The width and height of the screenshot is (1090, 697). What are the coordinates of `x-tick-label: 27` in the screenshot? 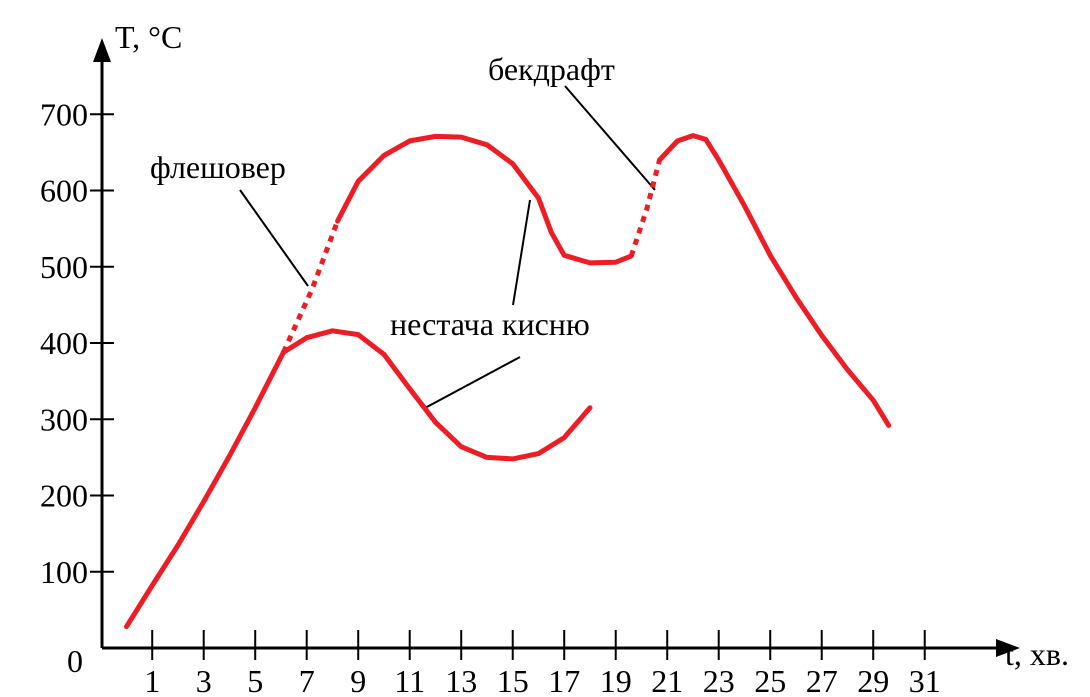 It's located at (822, 680).